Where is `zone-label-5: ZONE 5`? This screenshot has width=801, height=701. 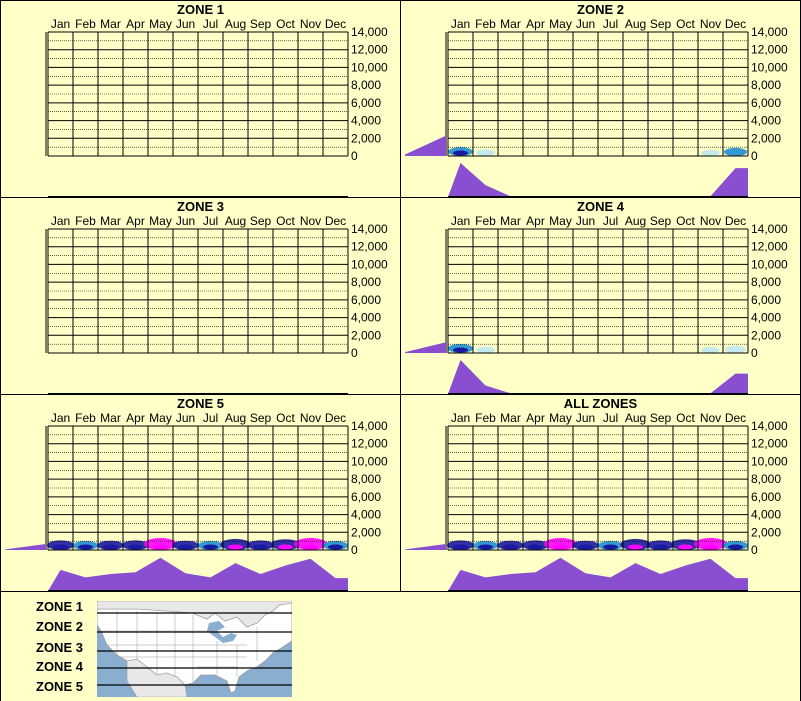
zone-label-5: ZONE 5 is located at coordinates (59, 686).